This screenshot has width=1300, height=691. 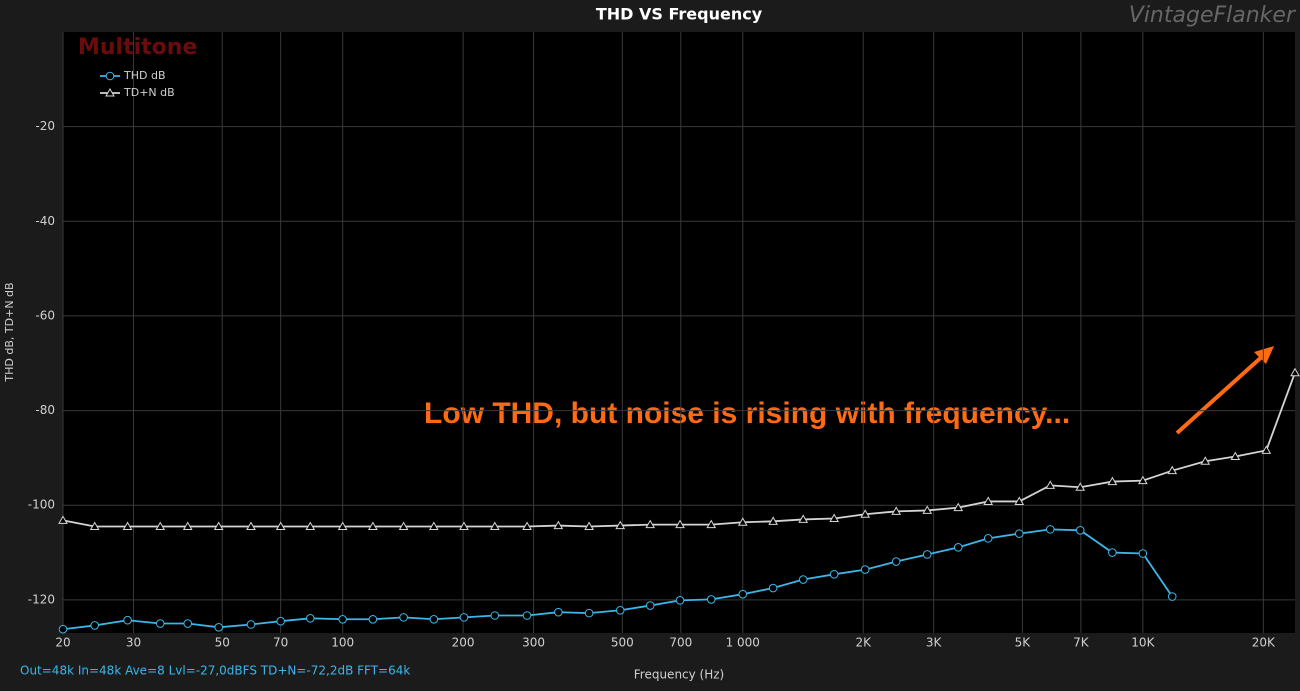 I want to click on x-tick-label: 500, so click(x=622, y=643).